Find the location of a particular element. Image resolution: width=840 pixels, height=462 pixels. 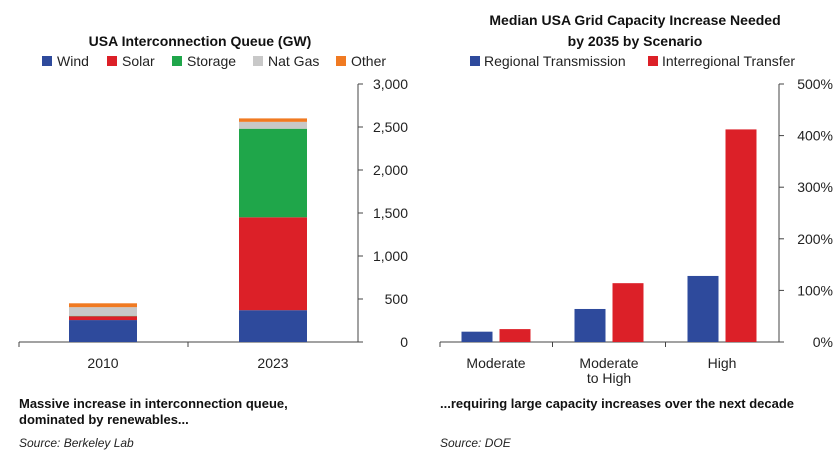

legend-label-interregional-transfer: Interregional Transfer is located at coordinates (728, 61).